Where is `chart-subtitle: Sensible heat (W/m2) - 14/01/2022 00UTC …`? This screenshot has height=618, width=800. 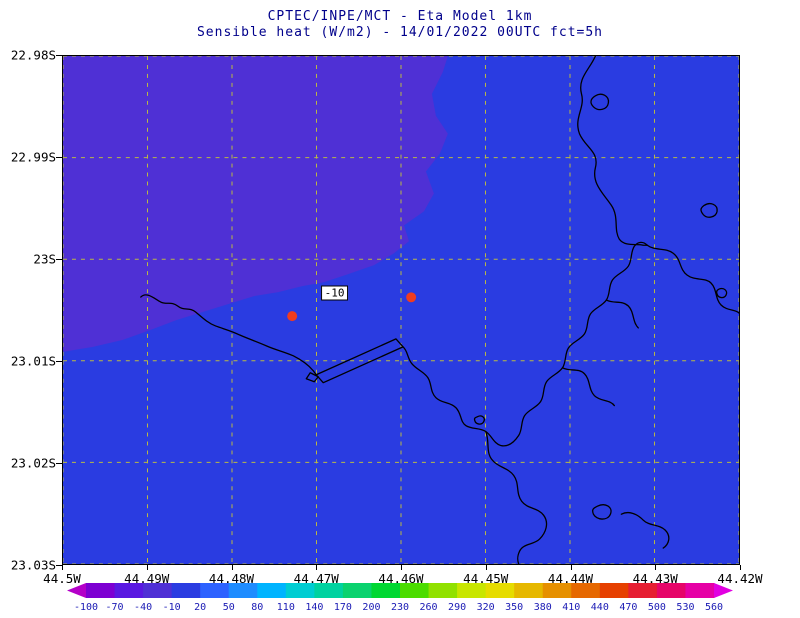 chart-subtitle: Sensible heat (W/m2) - 14/01/2022 00UTC … is located at coordinates (400, 32).